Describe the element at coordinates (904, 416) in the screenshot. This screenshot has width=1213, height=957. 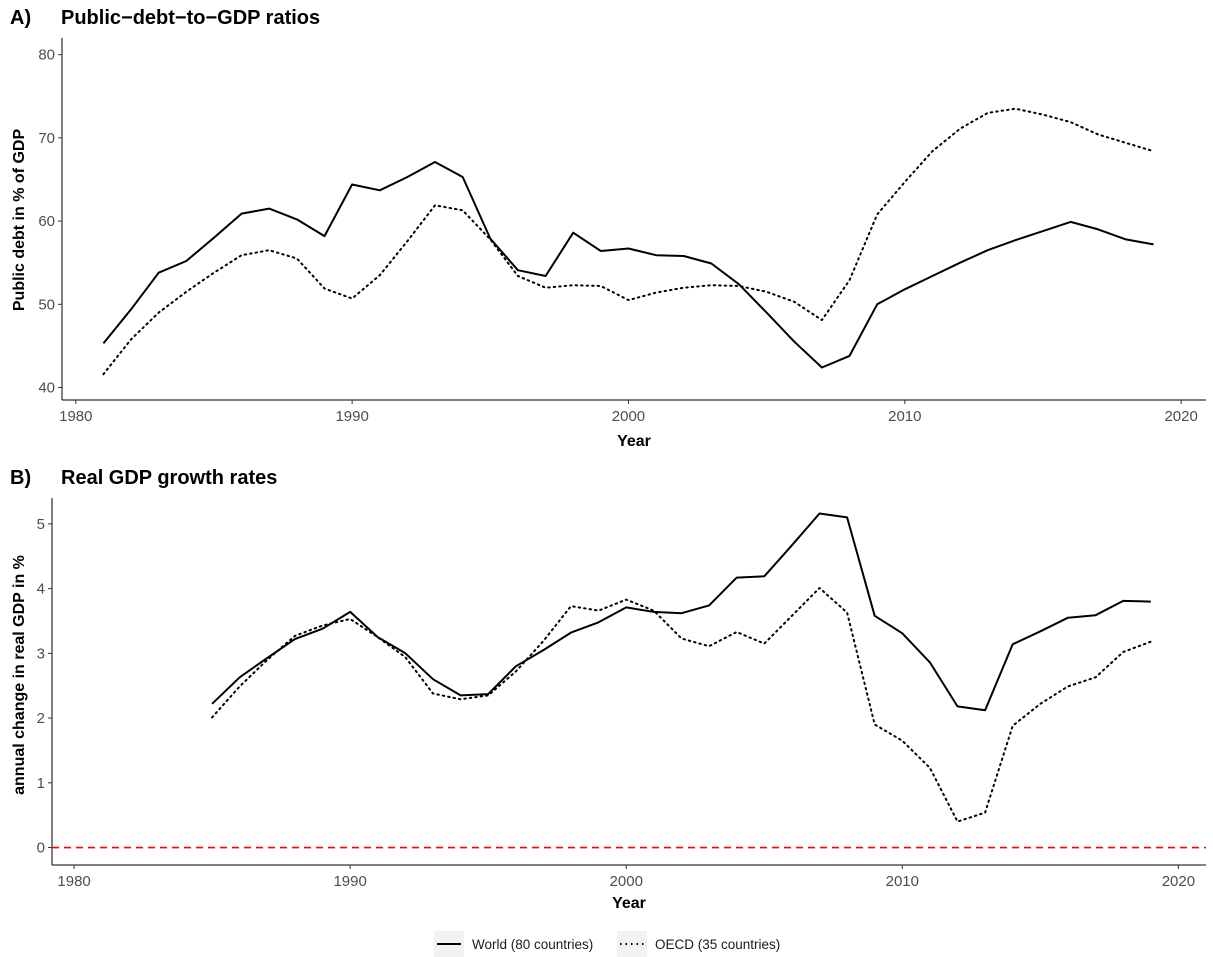
I see `panel-a-x-tick-label: 2010` at that location.